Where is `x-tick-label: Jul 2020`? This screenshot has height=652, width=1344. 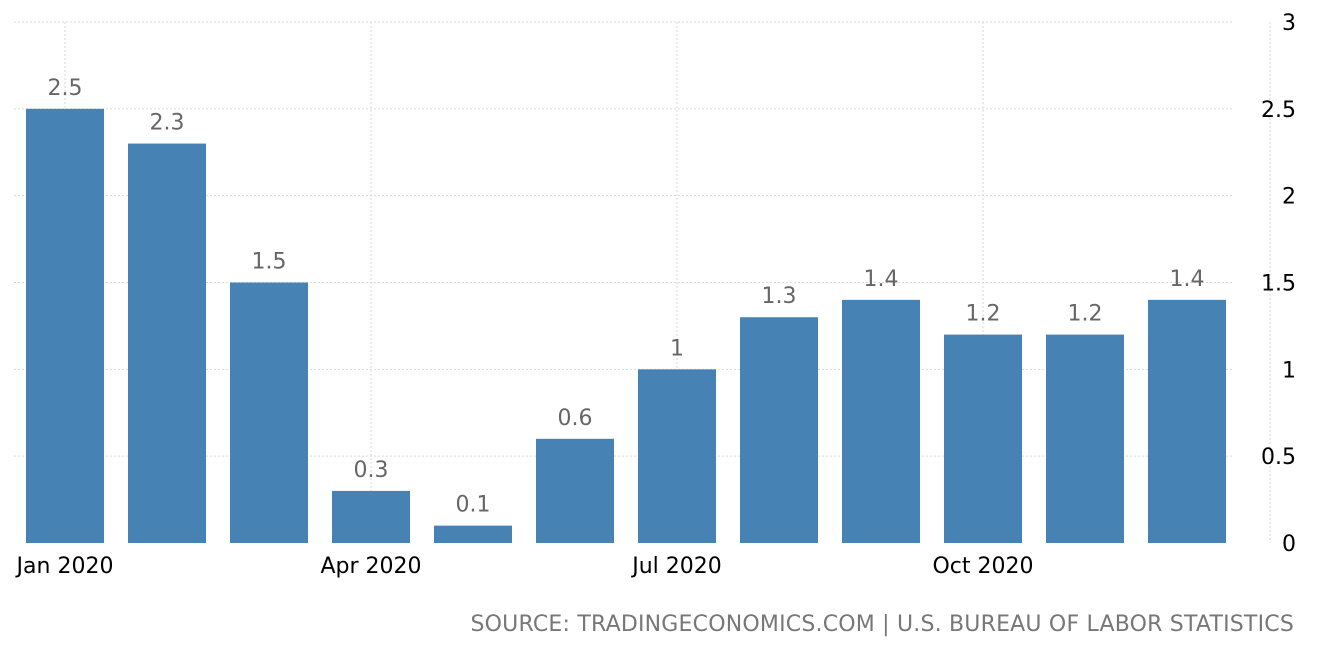 x-tick-label: Jul 2020 is located at coordinates (676, 566).